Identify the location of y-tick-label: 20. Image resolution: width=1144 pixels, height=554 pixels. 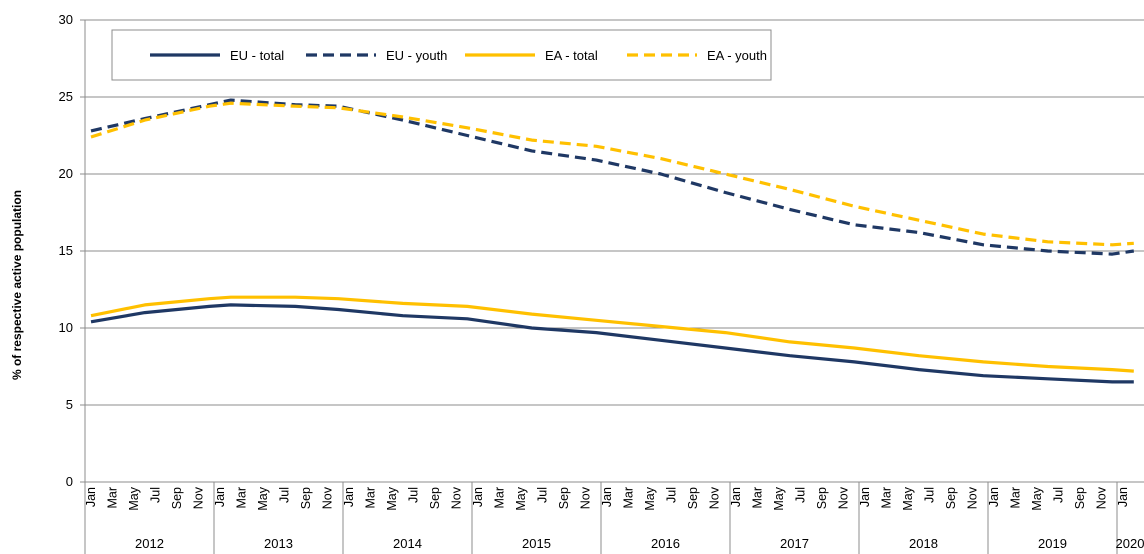
(66, 173).